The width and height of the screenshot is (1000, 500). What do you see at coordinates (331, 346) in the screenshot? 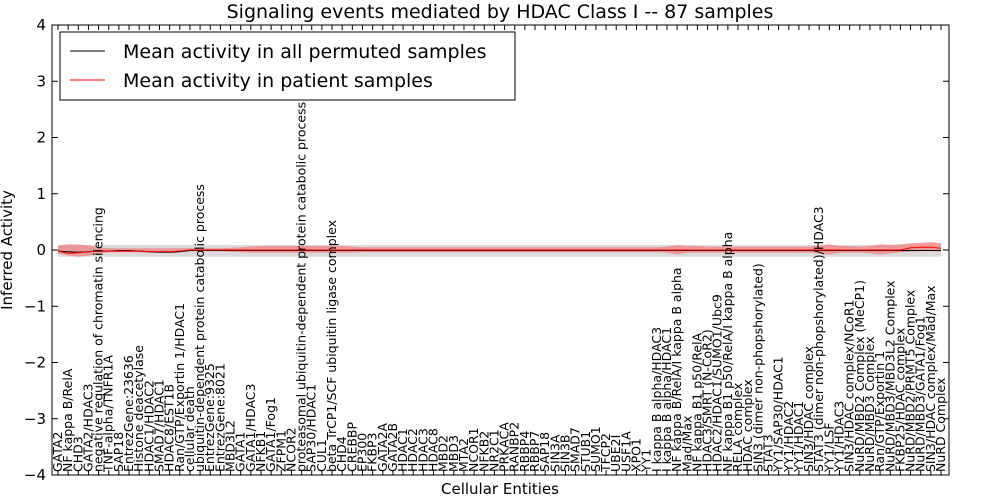
I see `x-tick-label: beta TrCP1/SCF ubiquitin ligase complex` at bounding box center [331, 346].